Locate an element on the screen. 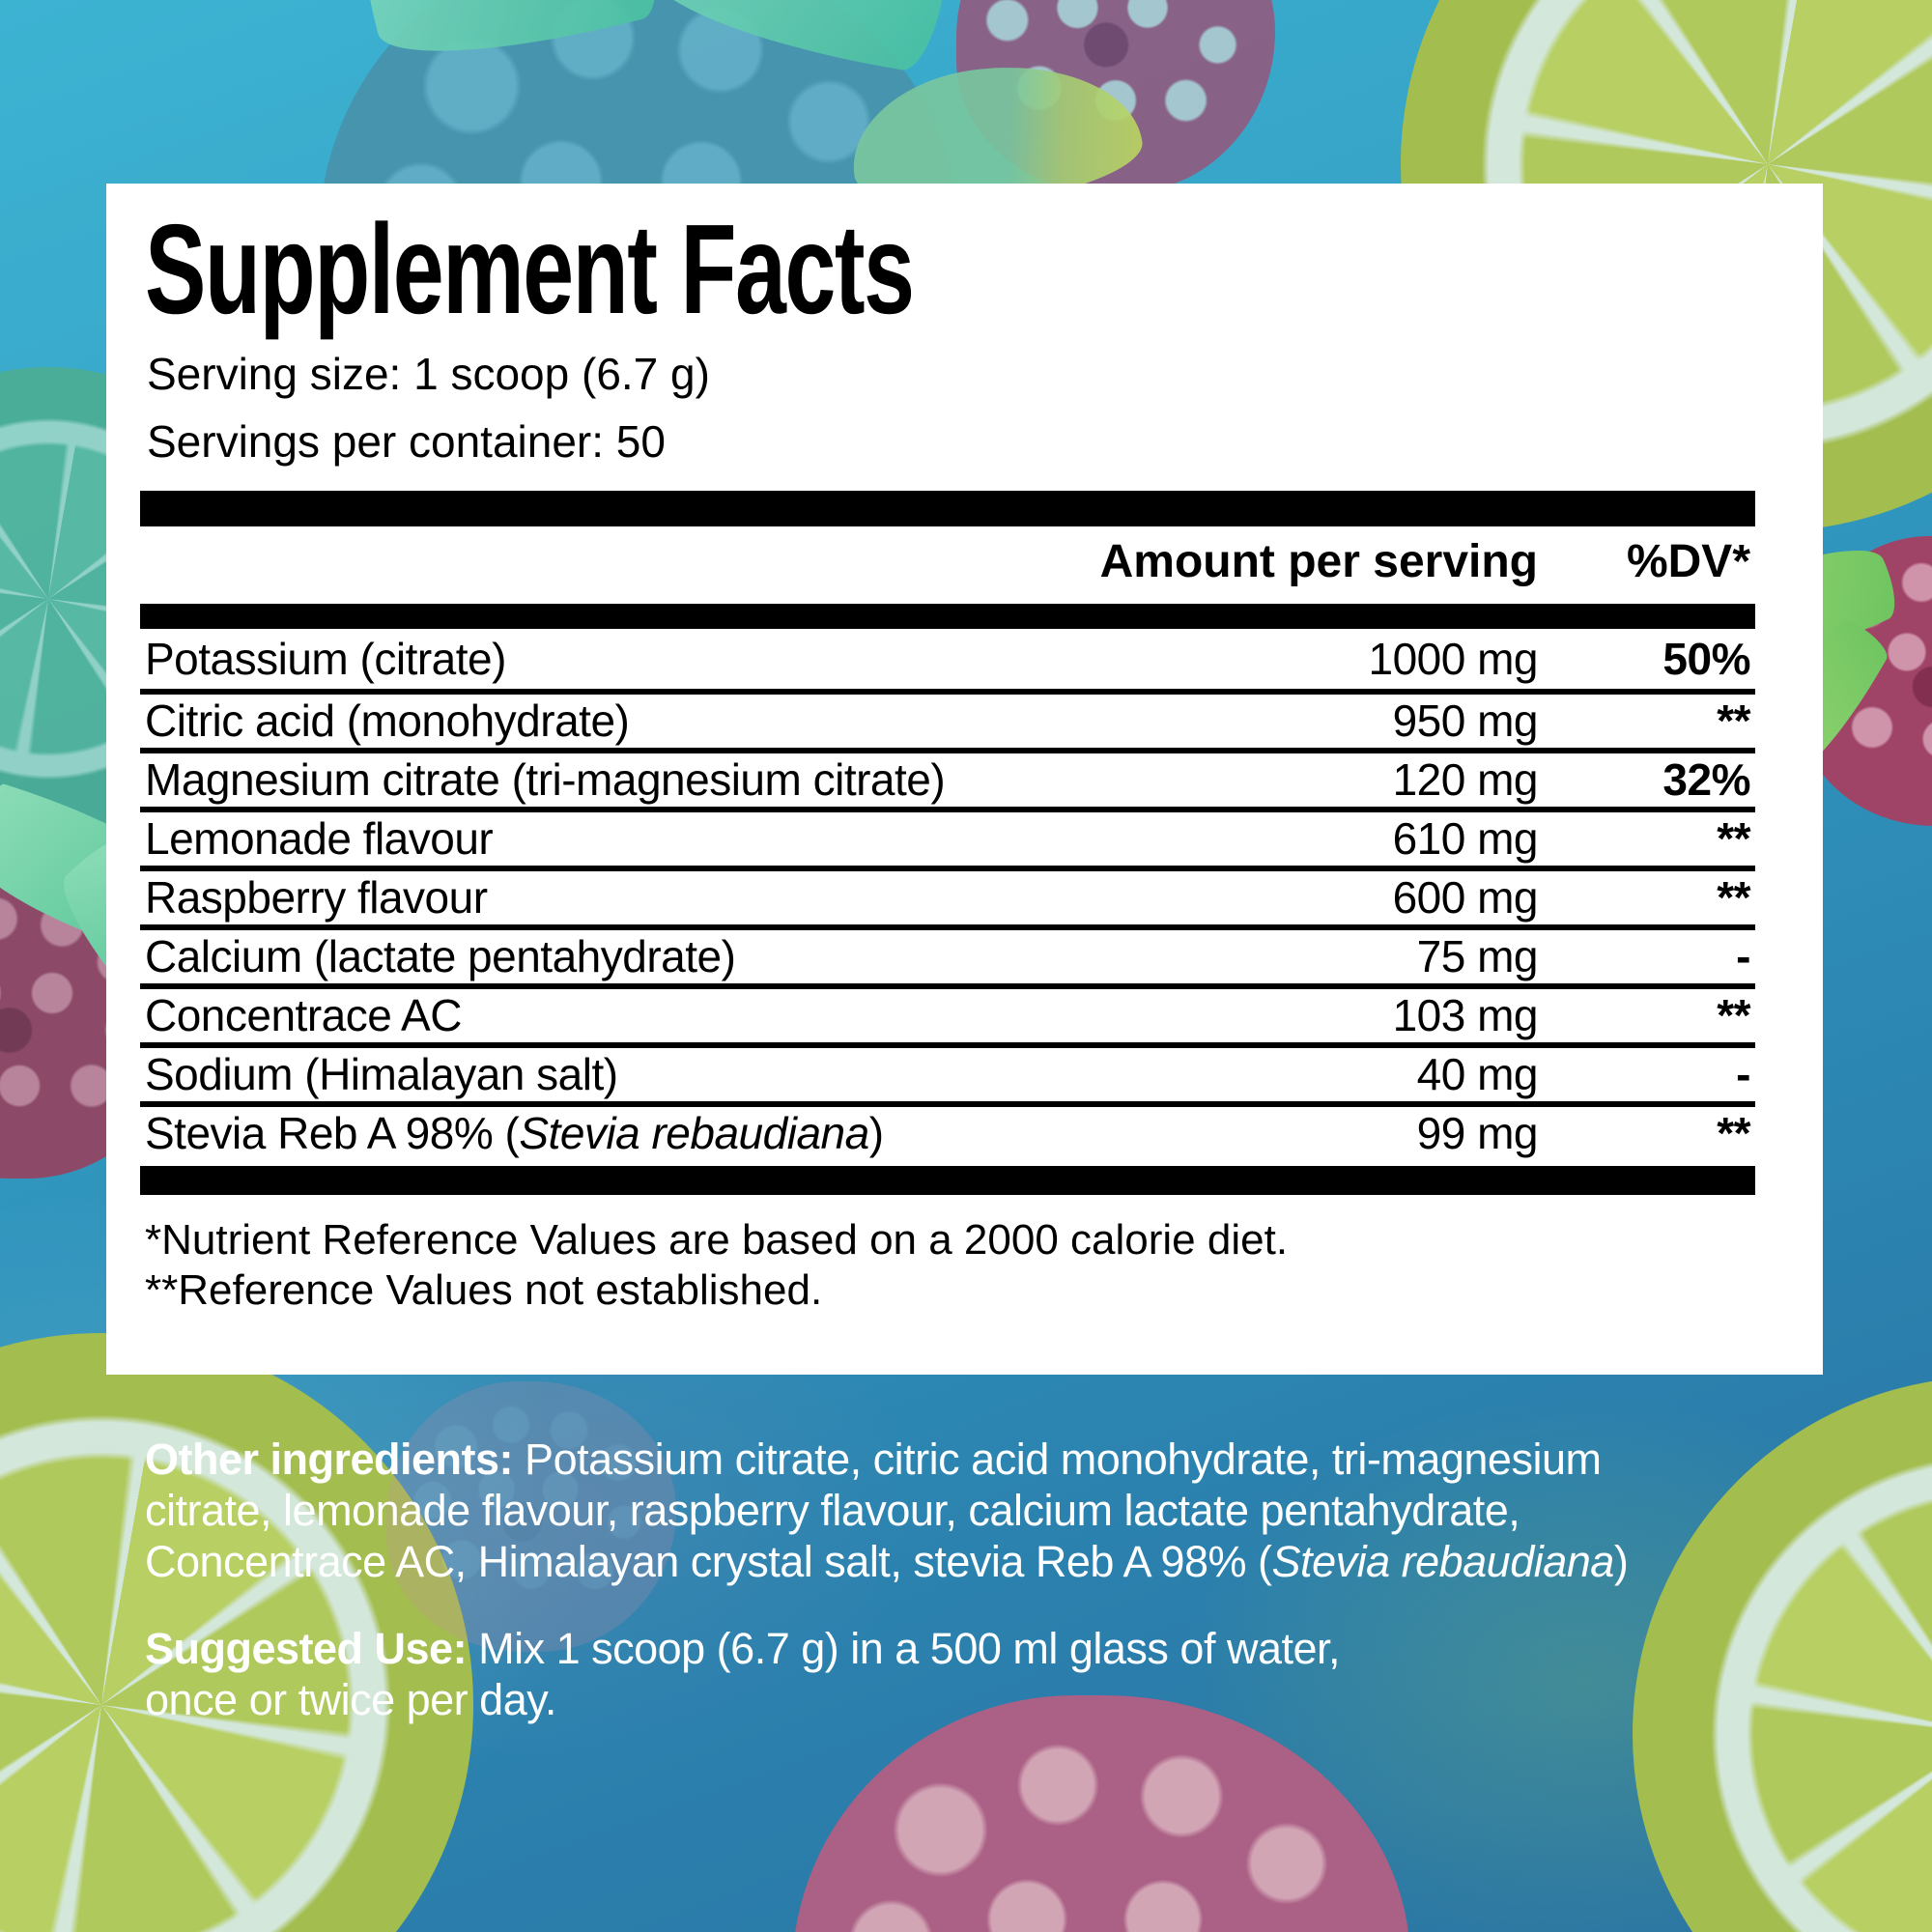 This screenshot has width=1932, height=1932. panel-title: Supplement Facts is located at coordinates (530, 269).